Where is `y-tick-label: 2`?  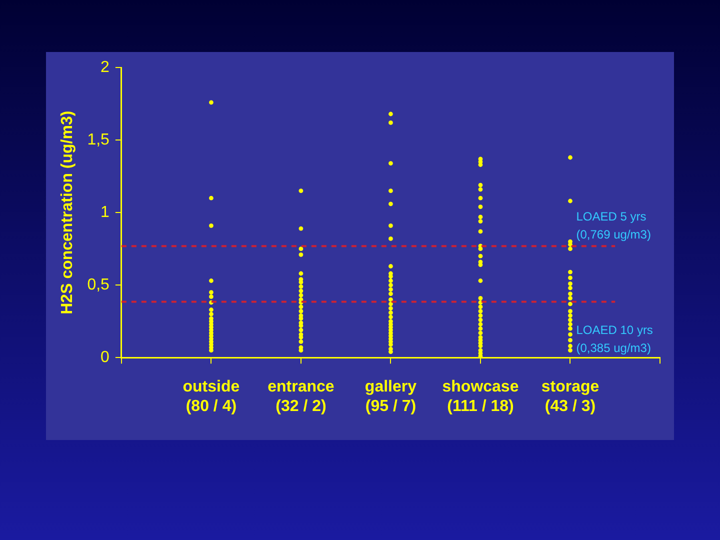
y-tick-label: 2 is located at coordinates (105, 67).